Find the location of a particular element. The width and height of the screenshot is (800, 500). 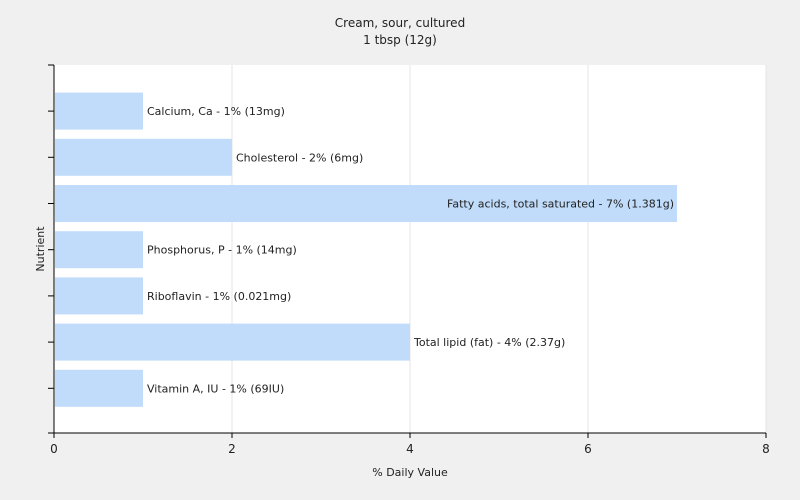

x-tick-label: 2 is located at coordinates (232, 449).